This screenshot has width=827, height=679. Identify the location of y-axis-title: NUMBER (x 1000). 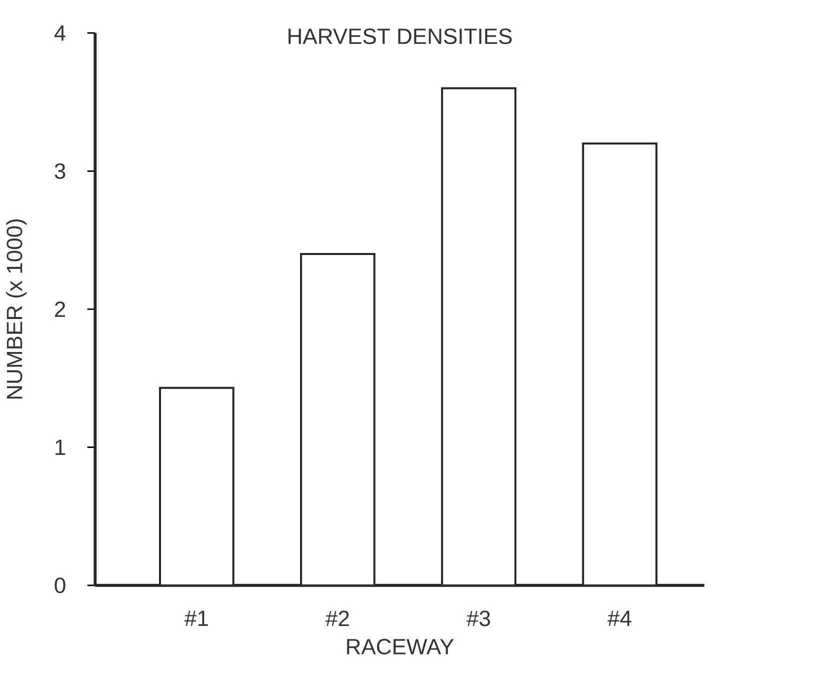
(16, 309).